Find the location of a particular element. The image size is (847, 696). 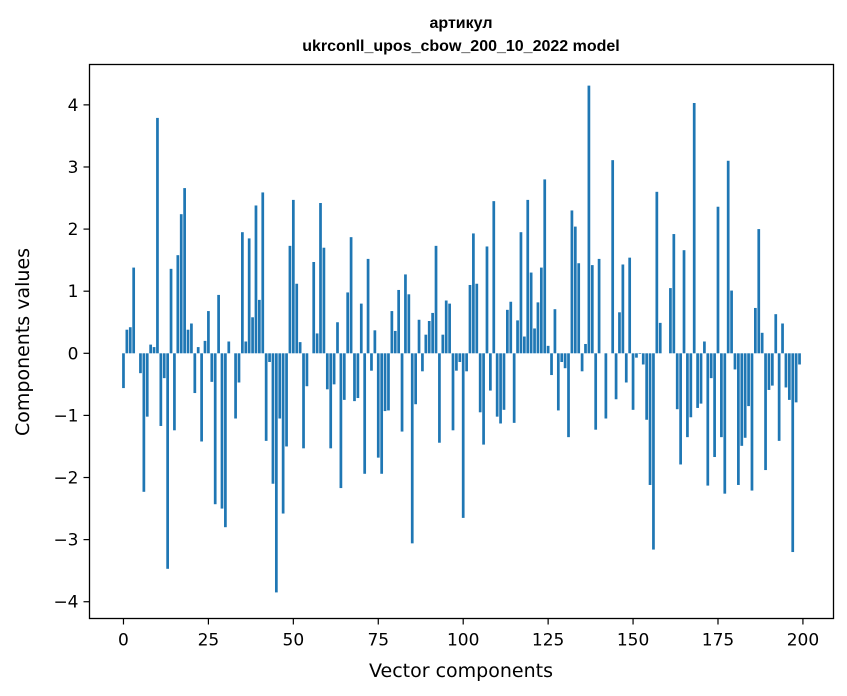

x-axis-label: Vector components is located at coordinates (461, 671).